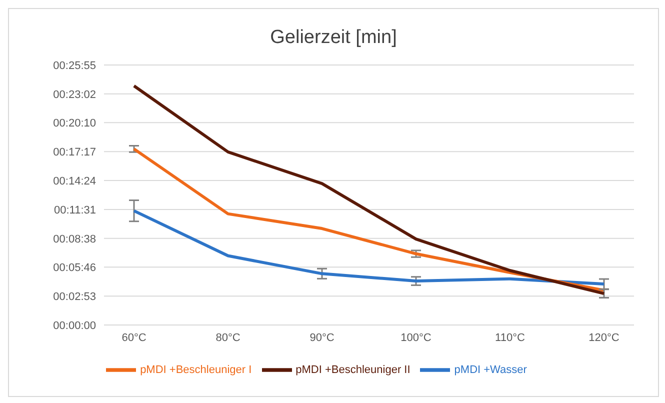 The height and width of the screenshot is (403, 665). What do you see at coordinates (353, 370) in the screenshot?
I see `legend-label: pMDI +Beschleuniger II` at bounding box center [353, 370].